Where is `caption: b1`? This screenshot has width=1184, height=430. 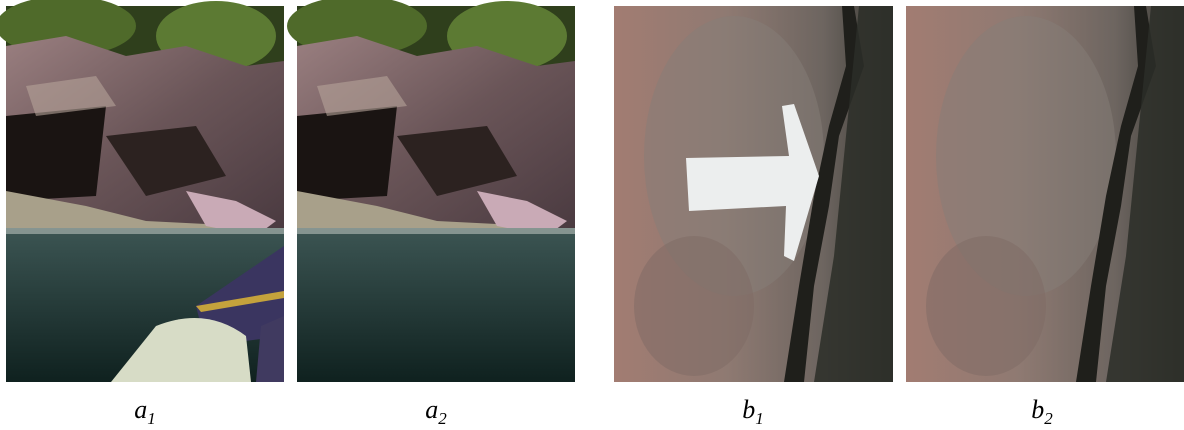
caption: b1 is located at coordinates (753, 411).